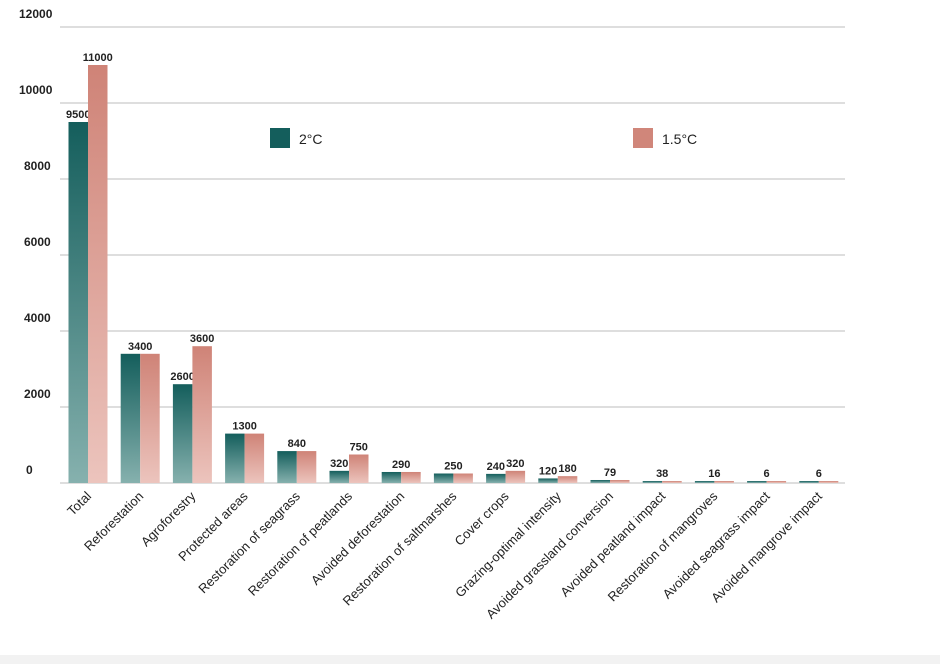 This screenshot has width=940, height=669. Describe the element at coordinates (182, 377) in the screenshot. I see `data-label: 2600` at that location.